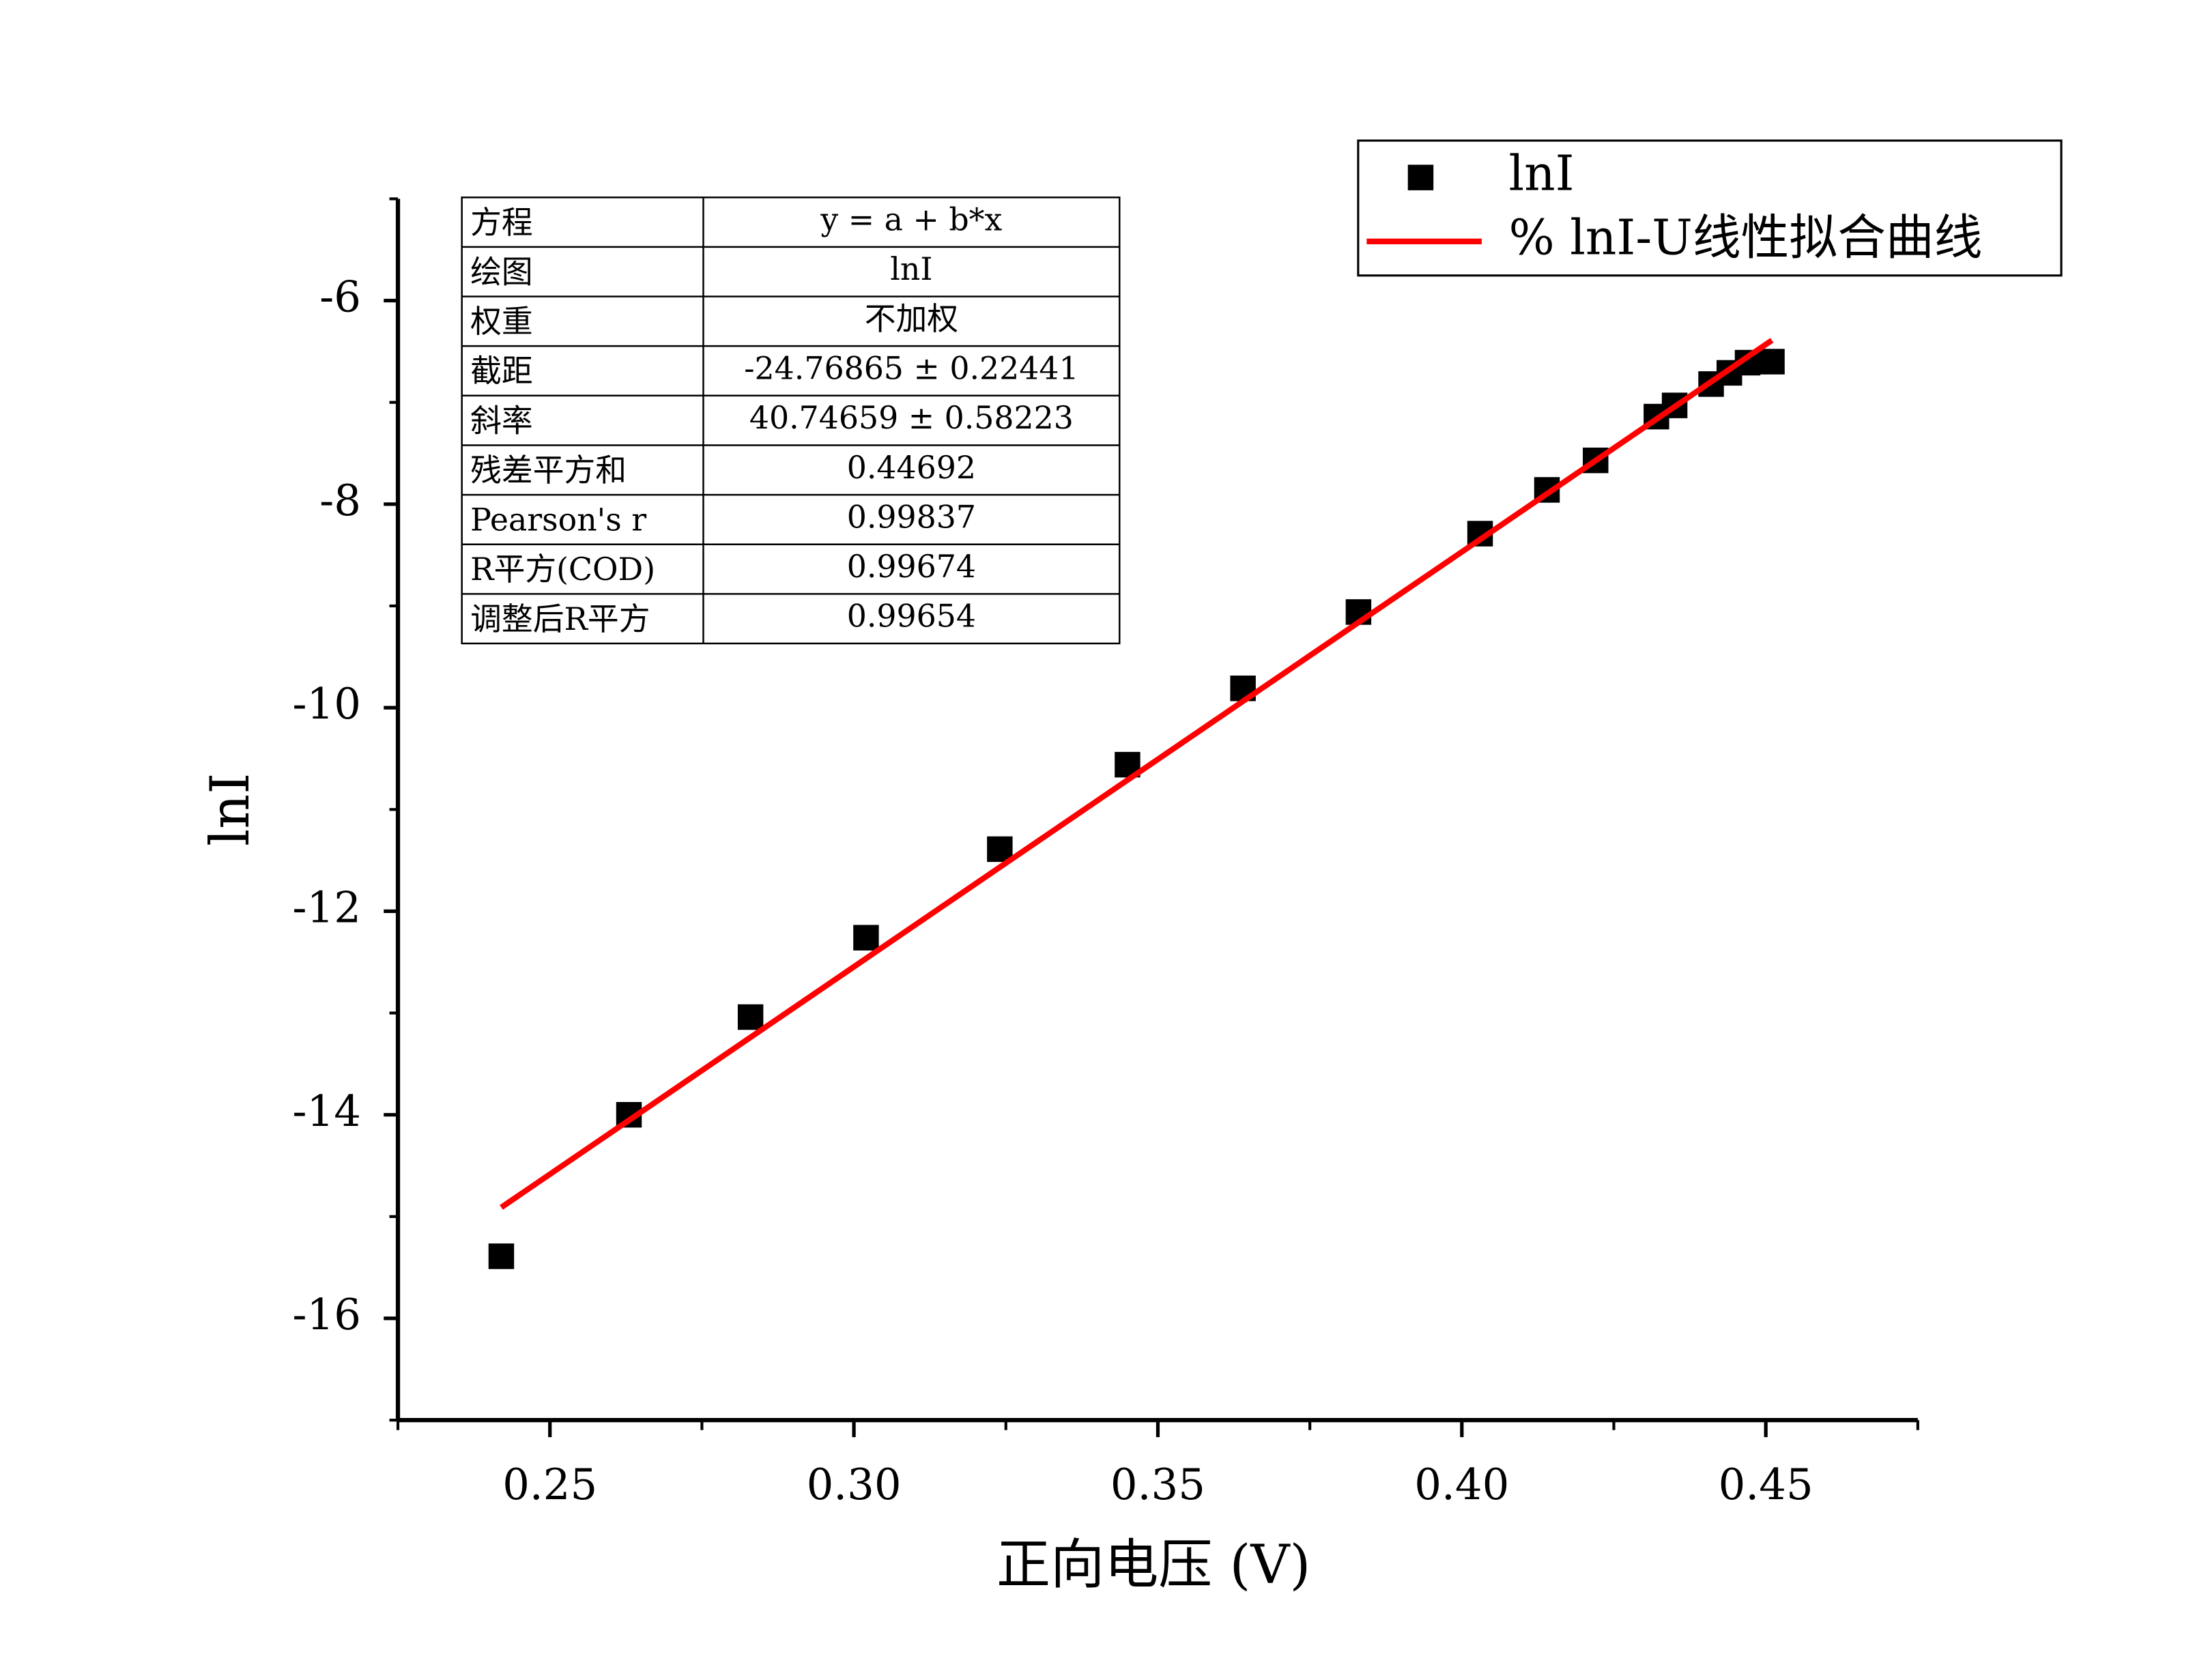  I want to click on y-tick-label: -8, so click(340, 500).